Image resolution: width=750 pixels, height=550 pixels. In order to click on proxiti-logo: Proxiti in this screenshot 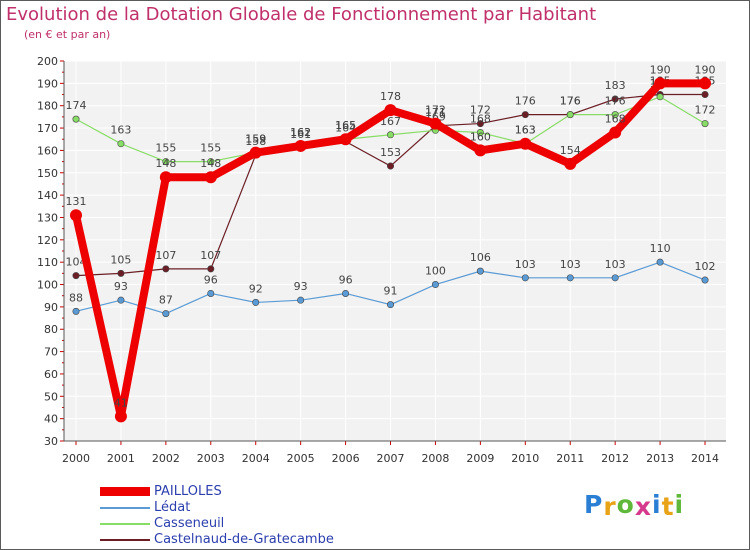, I will do `click(634, 505)`.